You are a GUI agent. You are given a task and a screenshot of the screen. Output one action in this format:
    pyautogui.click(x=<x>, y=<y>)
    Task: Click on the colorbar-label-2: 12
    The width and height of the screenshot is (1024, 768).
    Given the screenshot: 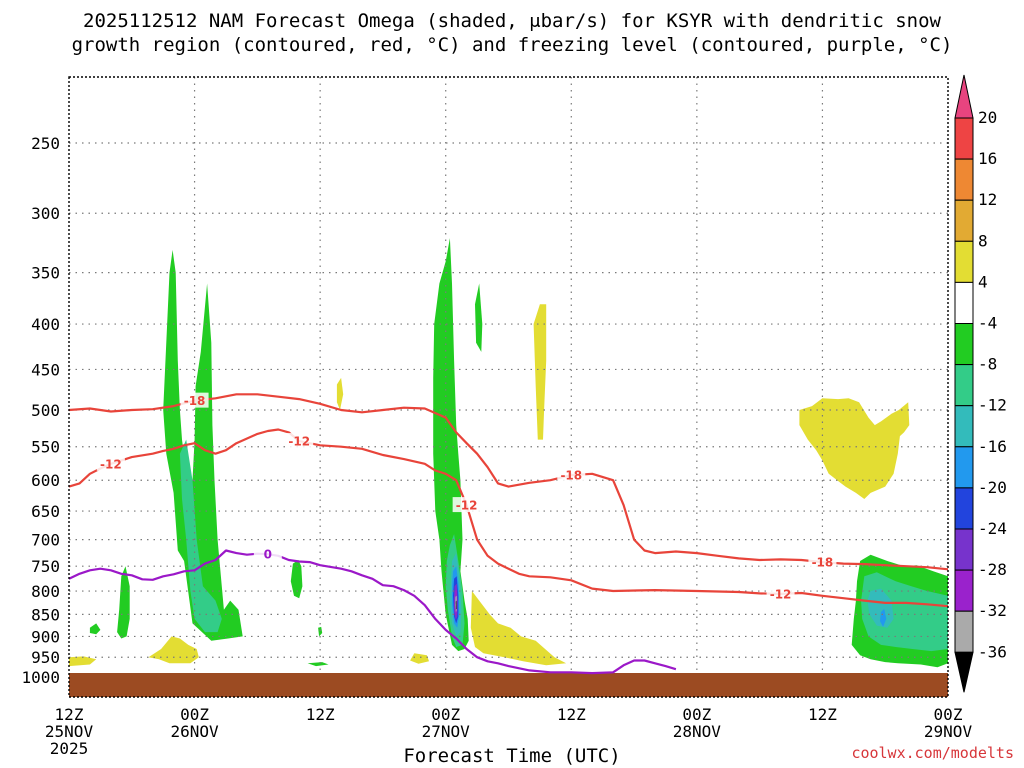 What is the action you would take?
    pyautogui.click(x=987, y=199)
    